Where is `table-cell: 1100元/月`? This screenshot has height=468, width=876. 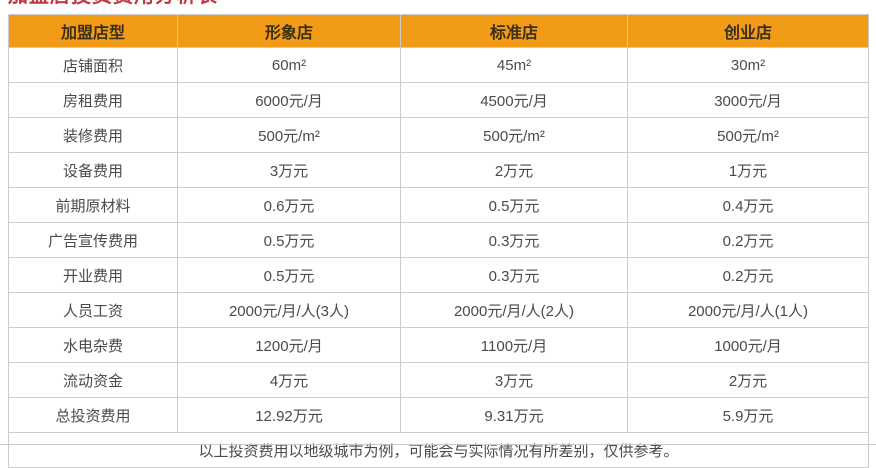 table-cell: 1100元/月 is located at coordinates (514, 345).